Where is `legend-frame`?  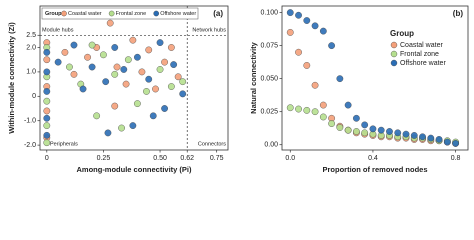 legend-frame is located at coordinates (120, 13).